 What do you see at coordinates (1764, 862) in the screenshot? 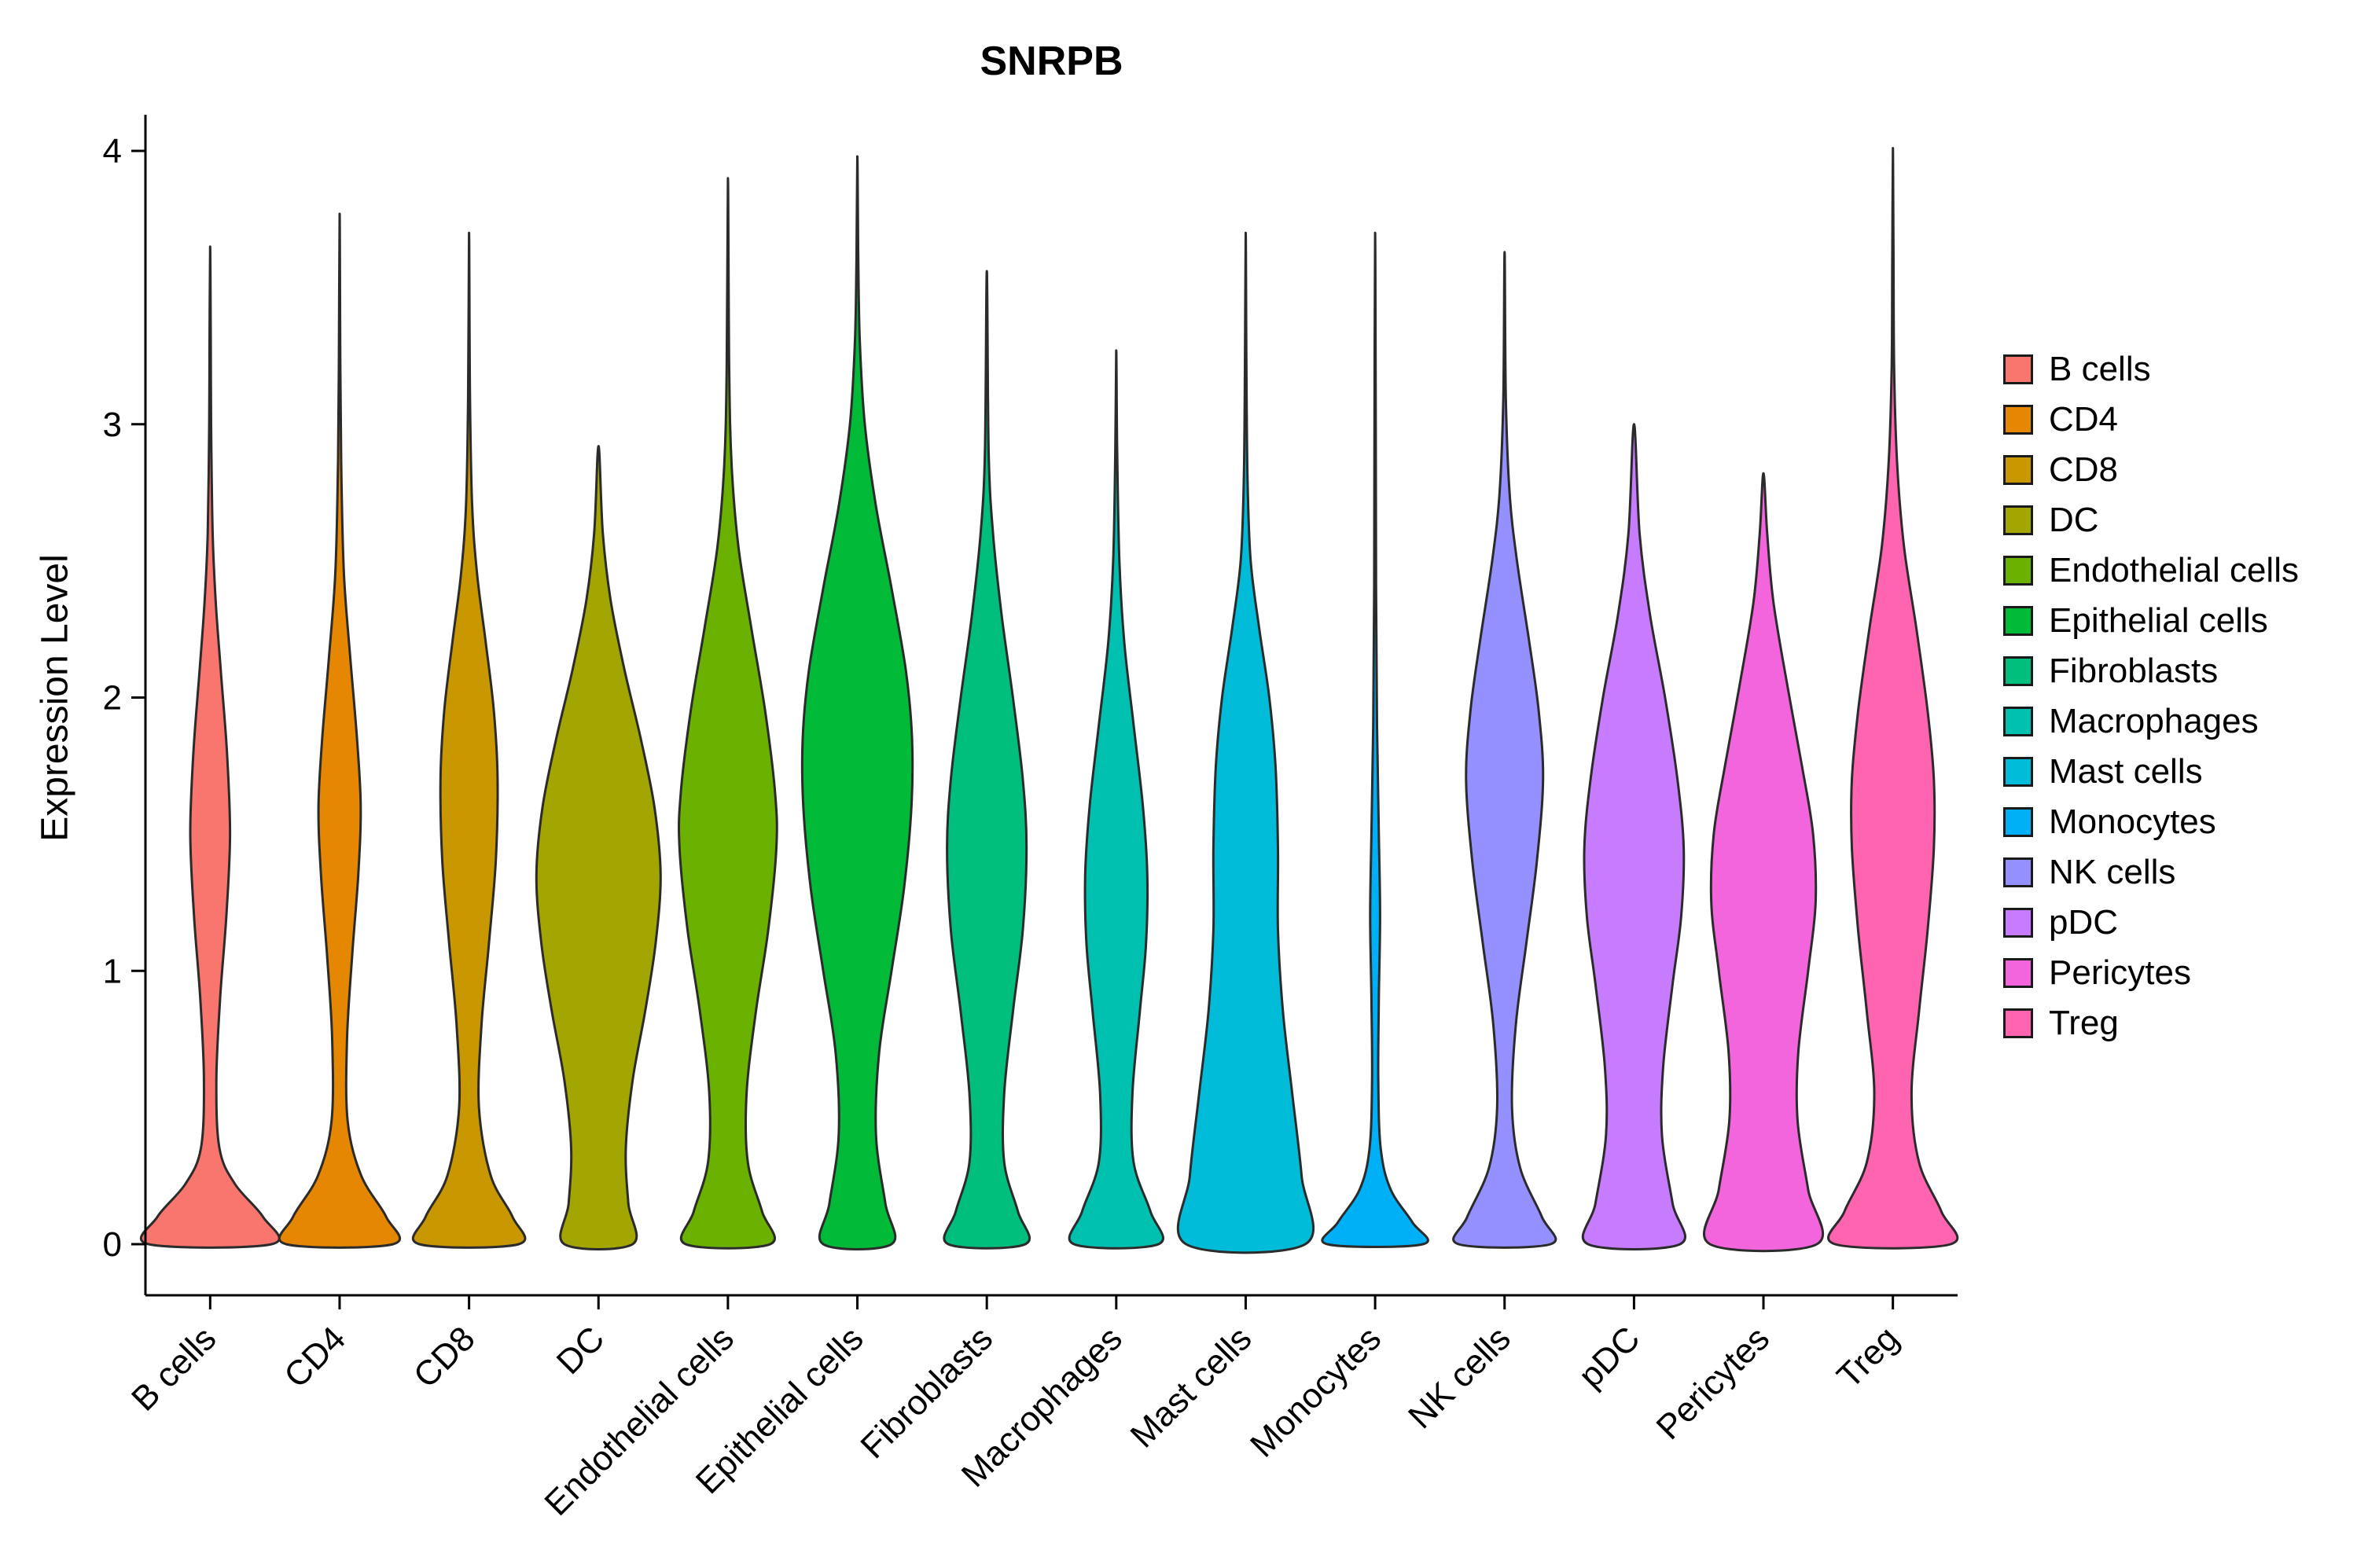
I see `violin-pericytes` at bounding box center [1764, 862].